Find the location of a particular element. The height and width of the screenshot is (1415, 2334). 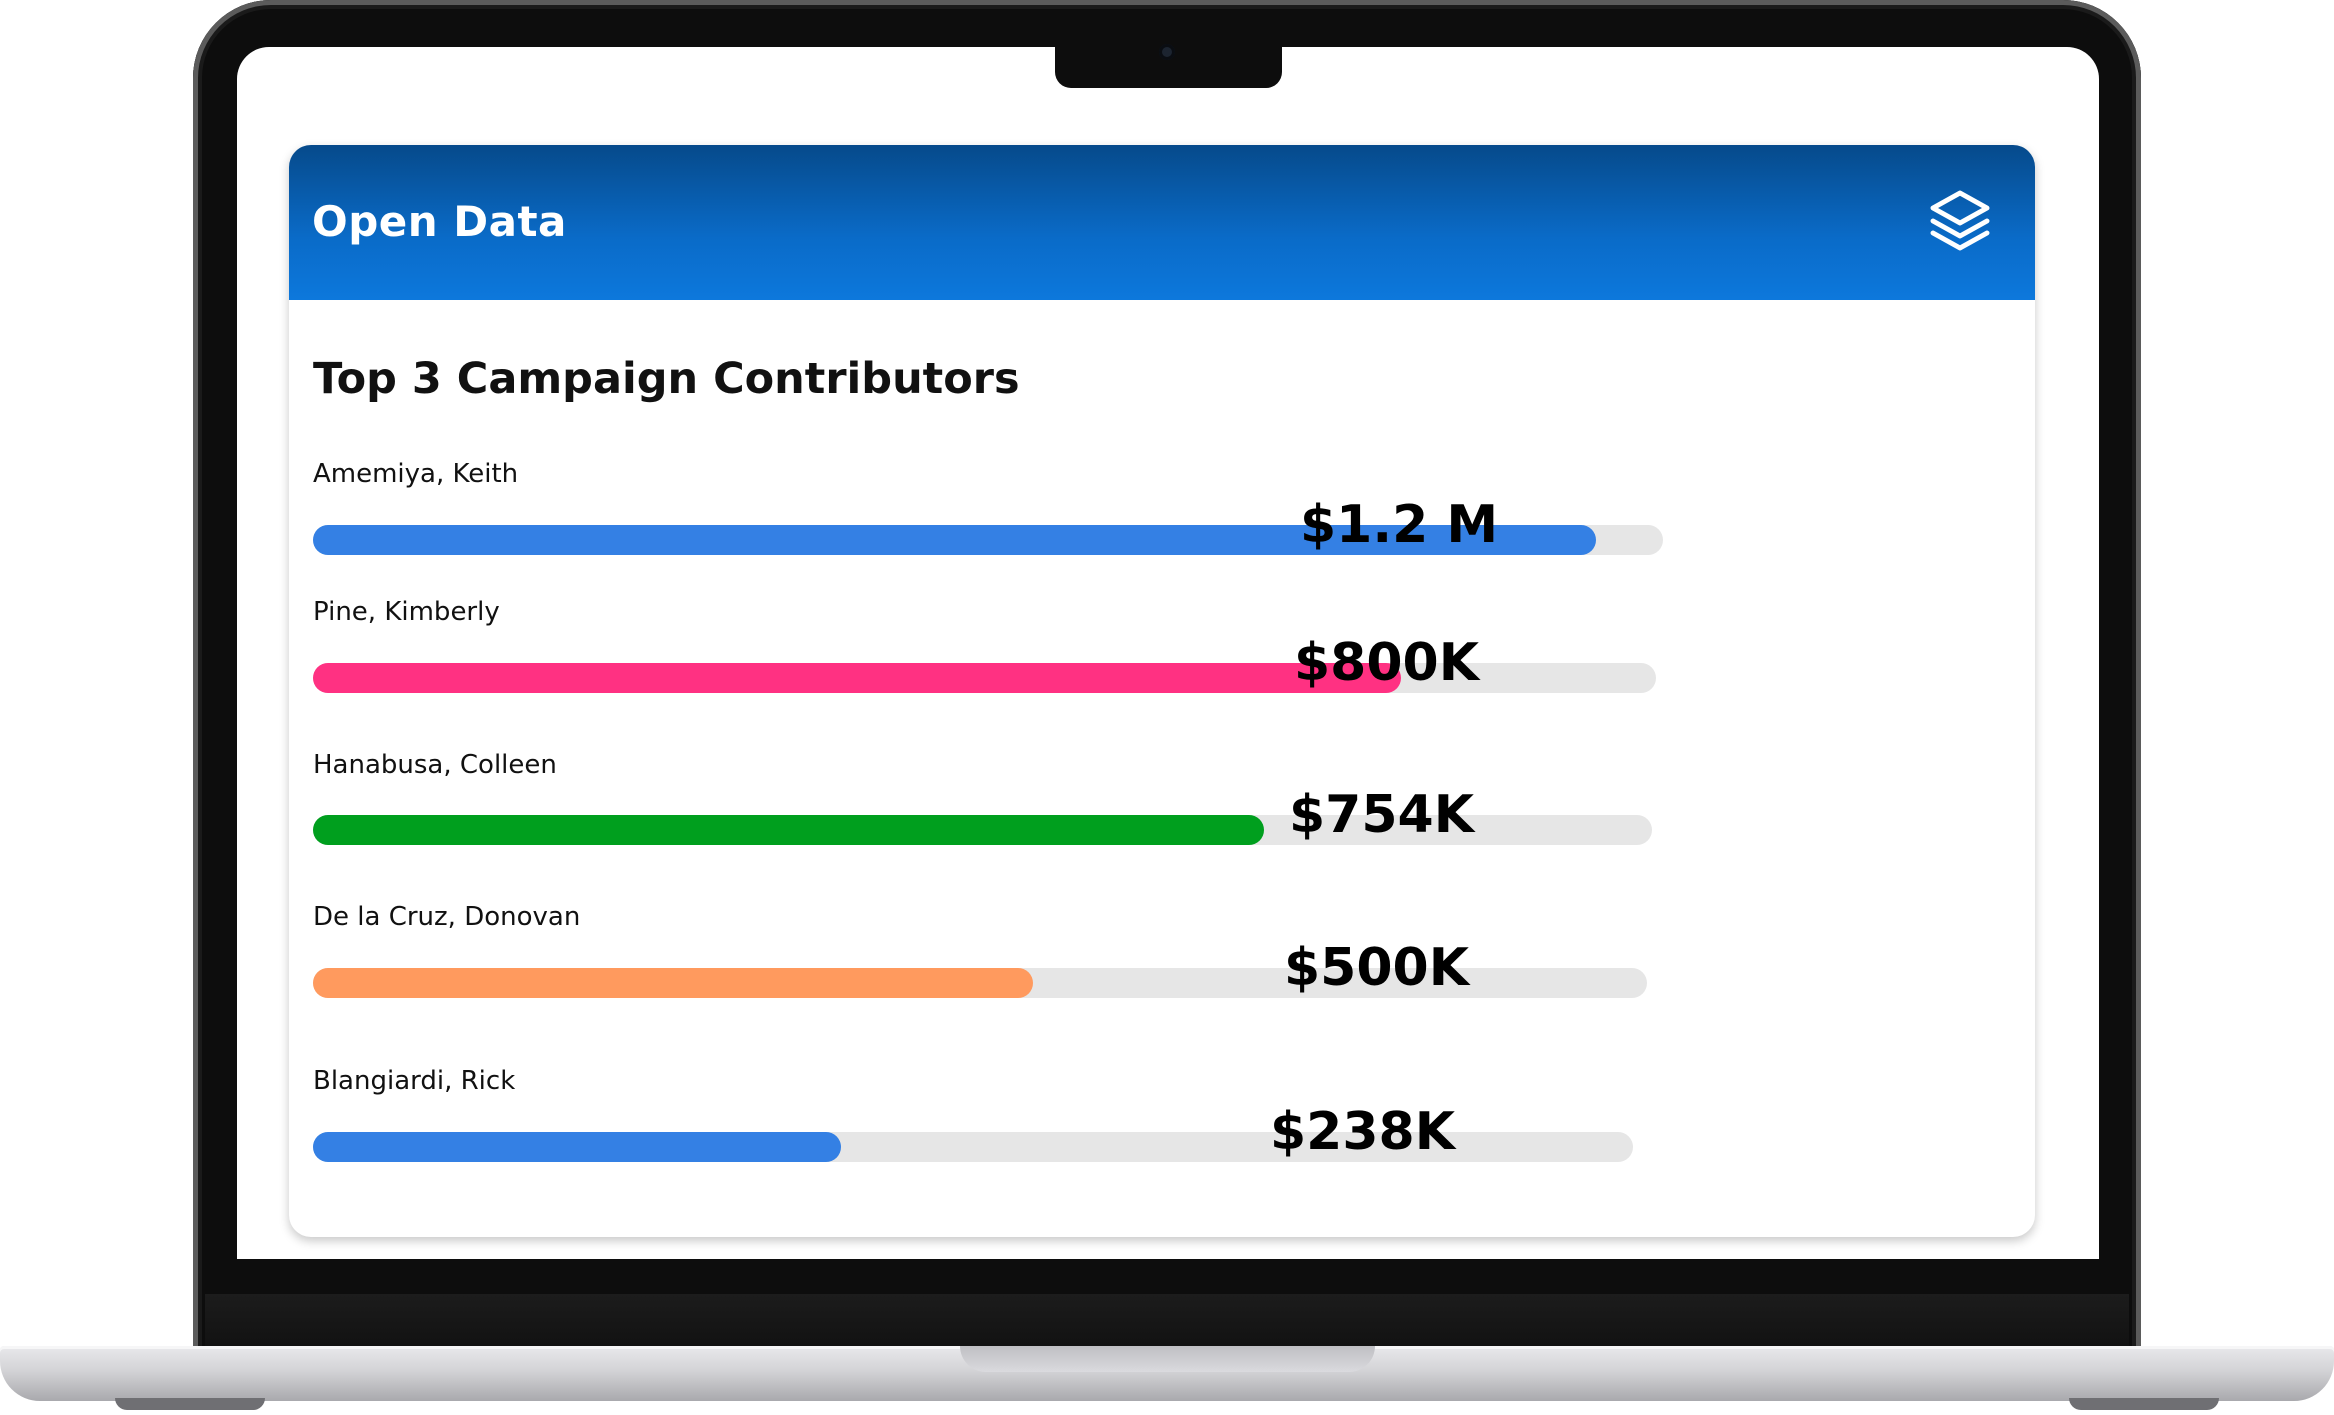

laptop-foot-right is located at coordinates (2144, 1404).